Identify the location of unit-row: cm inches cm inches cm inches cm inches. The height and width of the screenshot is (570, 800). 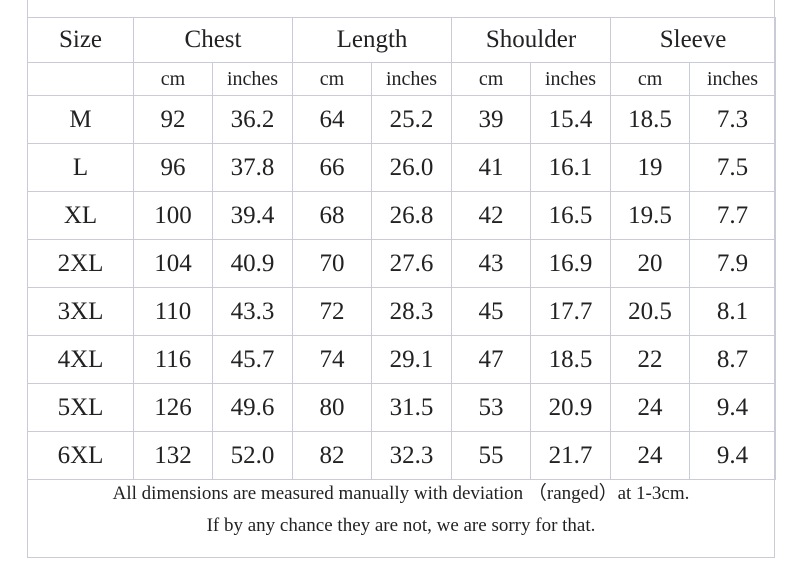
(402, 79).